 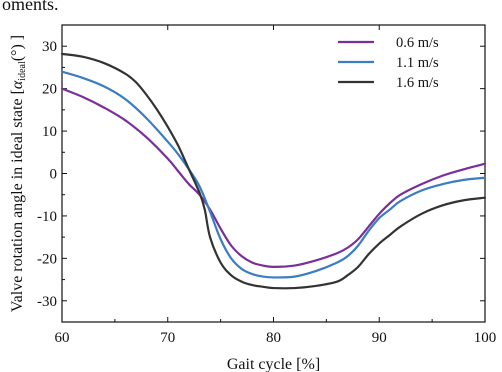 I want to click on legend-label-0-6: 0.6 m/s, so click(x=417, y=43).